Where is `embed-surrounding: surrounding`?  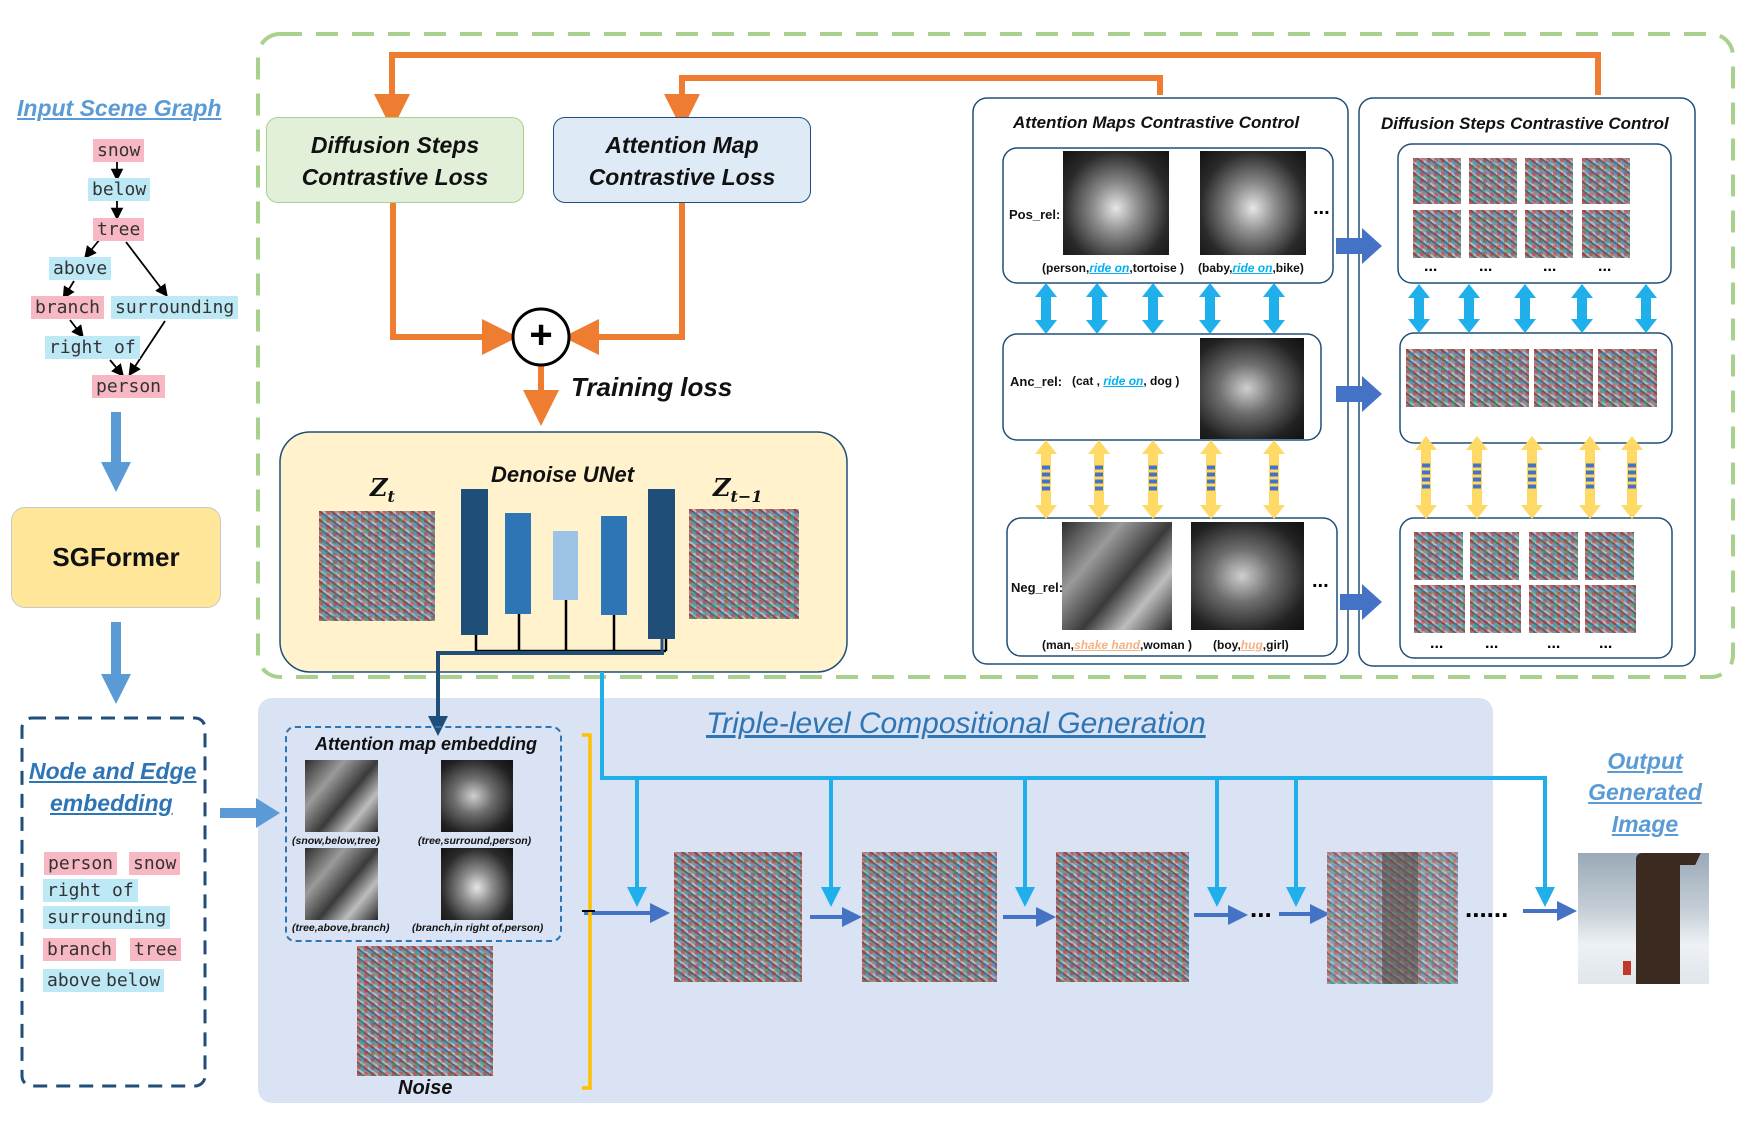 embed-surrounding: surrounding is located at coordinates (107, 917).